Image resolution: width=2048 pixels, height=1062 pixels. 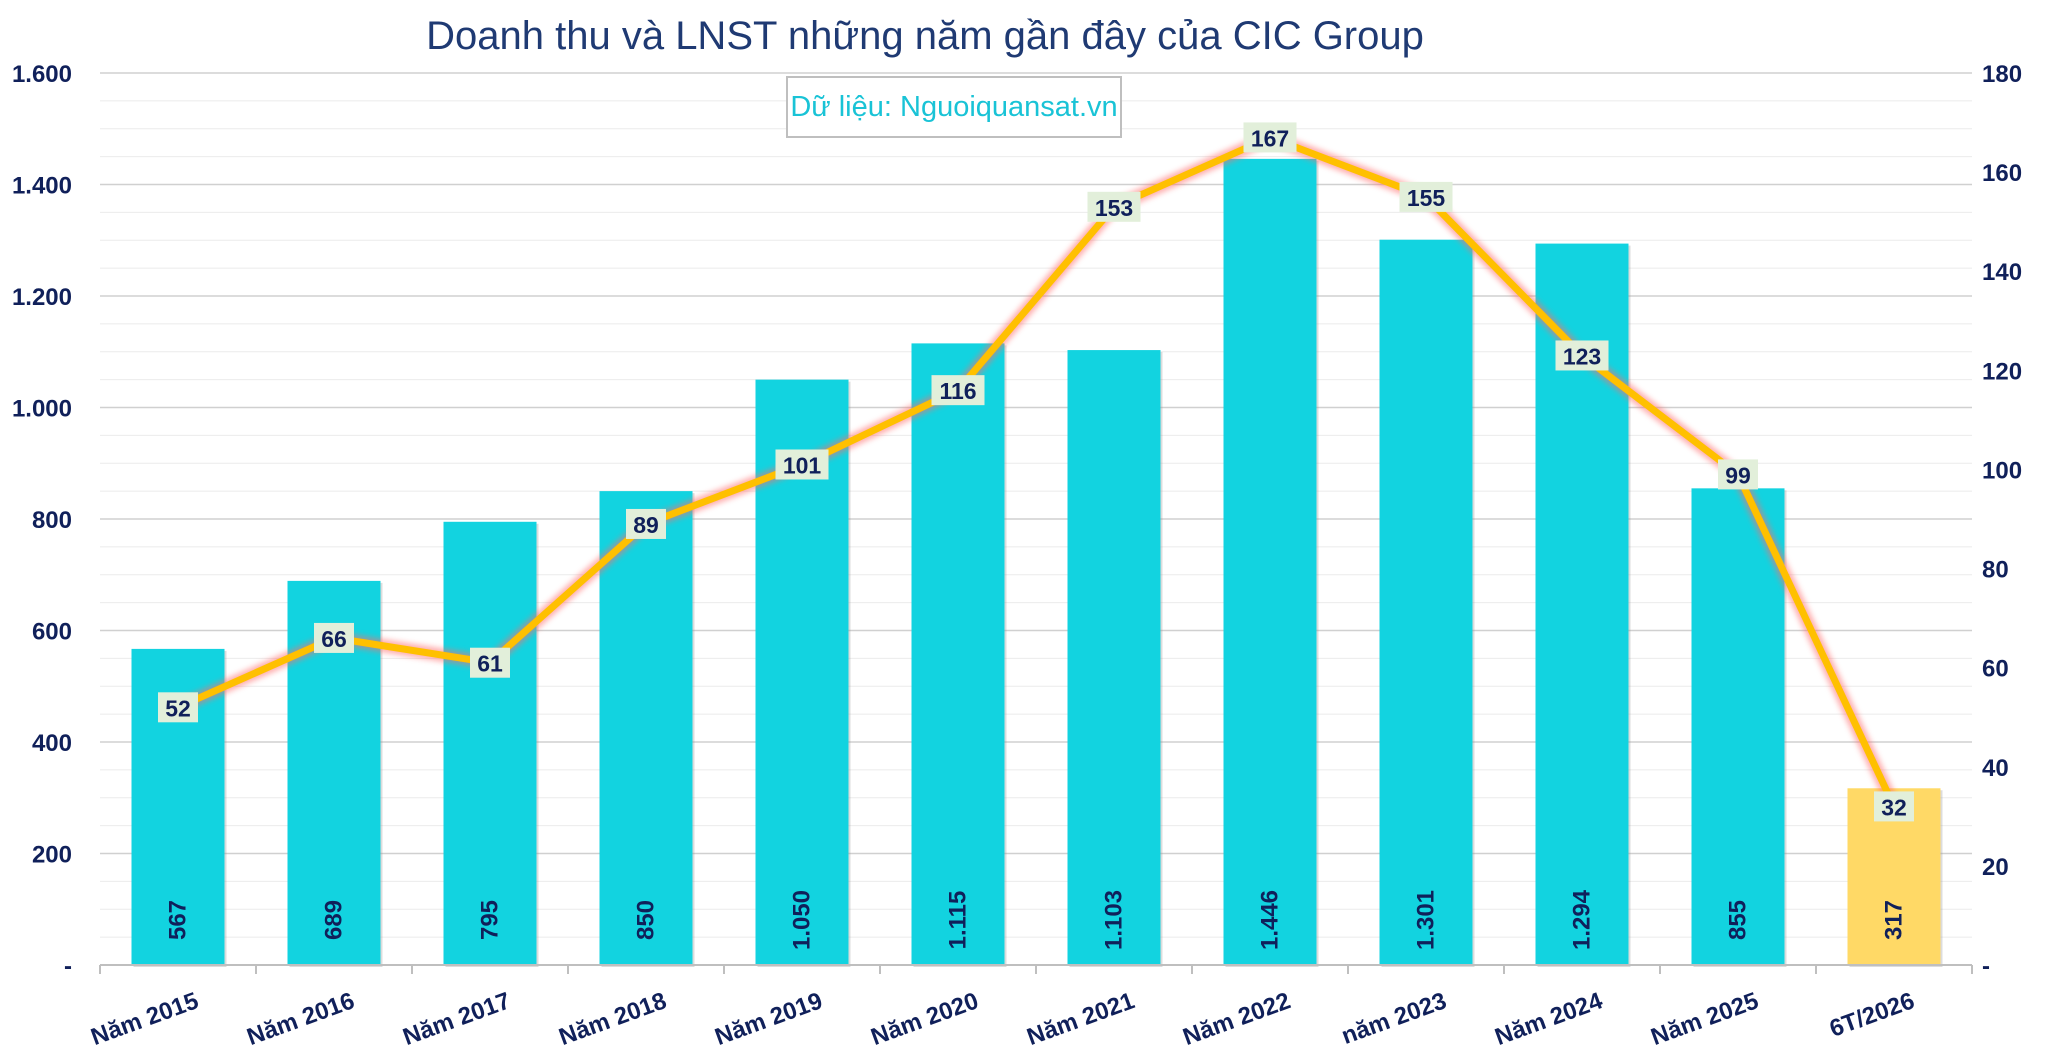 What do you see at coordinates (334, 920) in the screenshot?
I see `bar-value-label: 689` at bounding box center [334, 920].